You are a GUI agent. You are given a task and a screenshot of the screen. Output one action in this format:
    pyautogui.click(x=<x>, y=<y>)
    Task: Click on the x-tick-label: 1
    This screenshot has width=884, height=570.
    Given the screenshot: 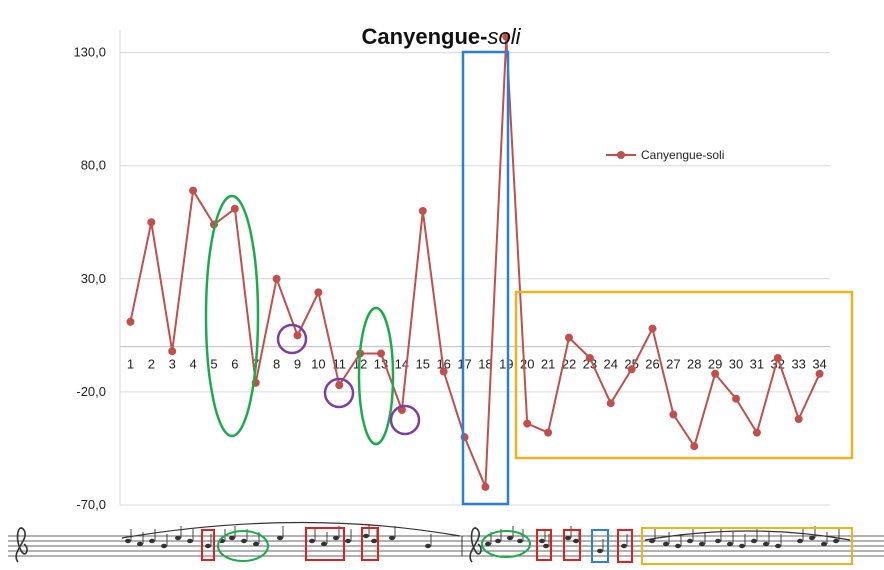 What is the action you would take?
    pyautogui.click(x=130, y=364)
    